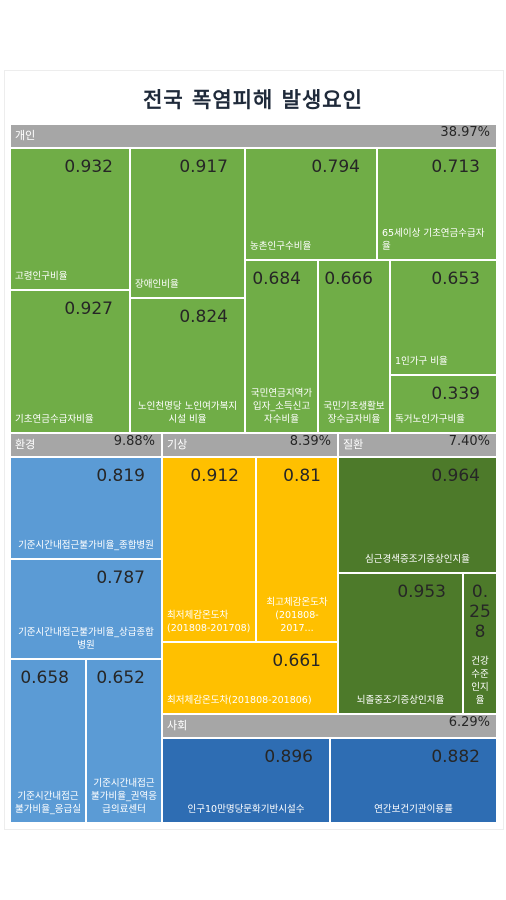 The height and width of the screenshot is (900, 506). I want to click on cell-label: 노인천명당 노인여가복지시설 비율, so click(187, 413).